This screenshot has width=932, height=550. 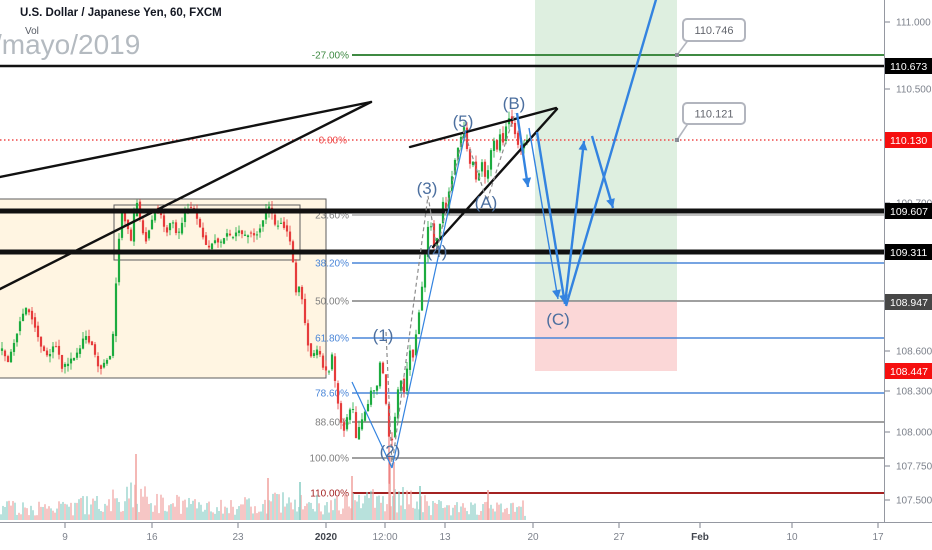 I want to click on price-tag-108.447, so click(x=908, y=371).